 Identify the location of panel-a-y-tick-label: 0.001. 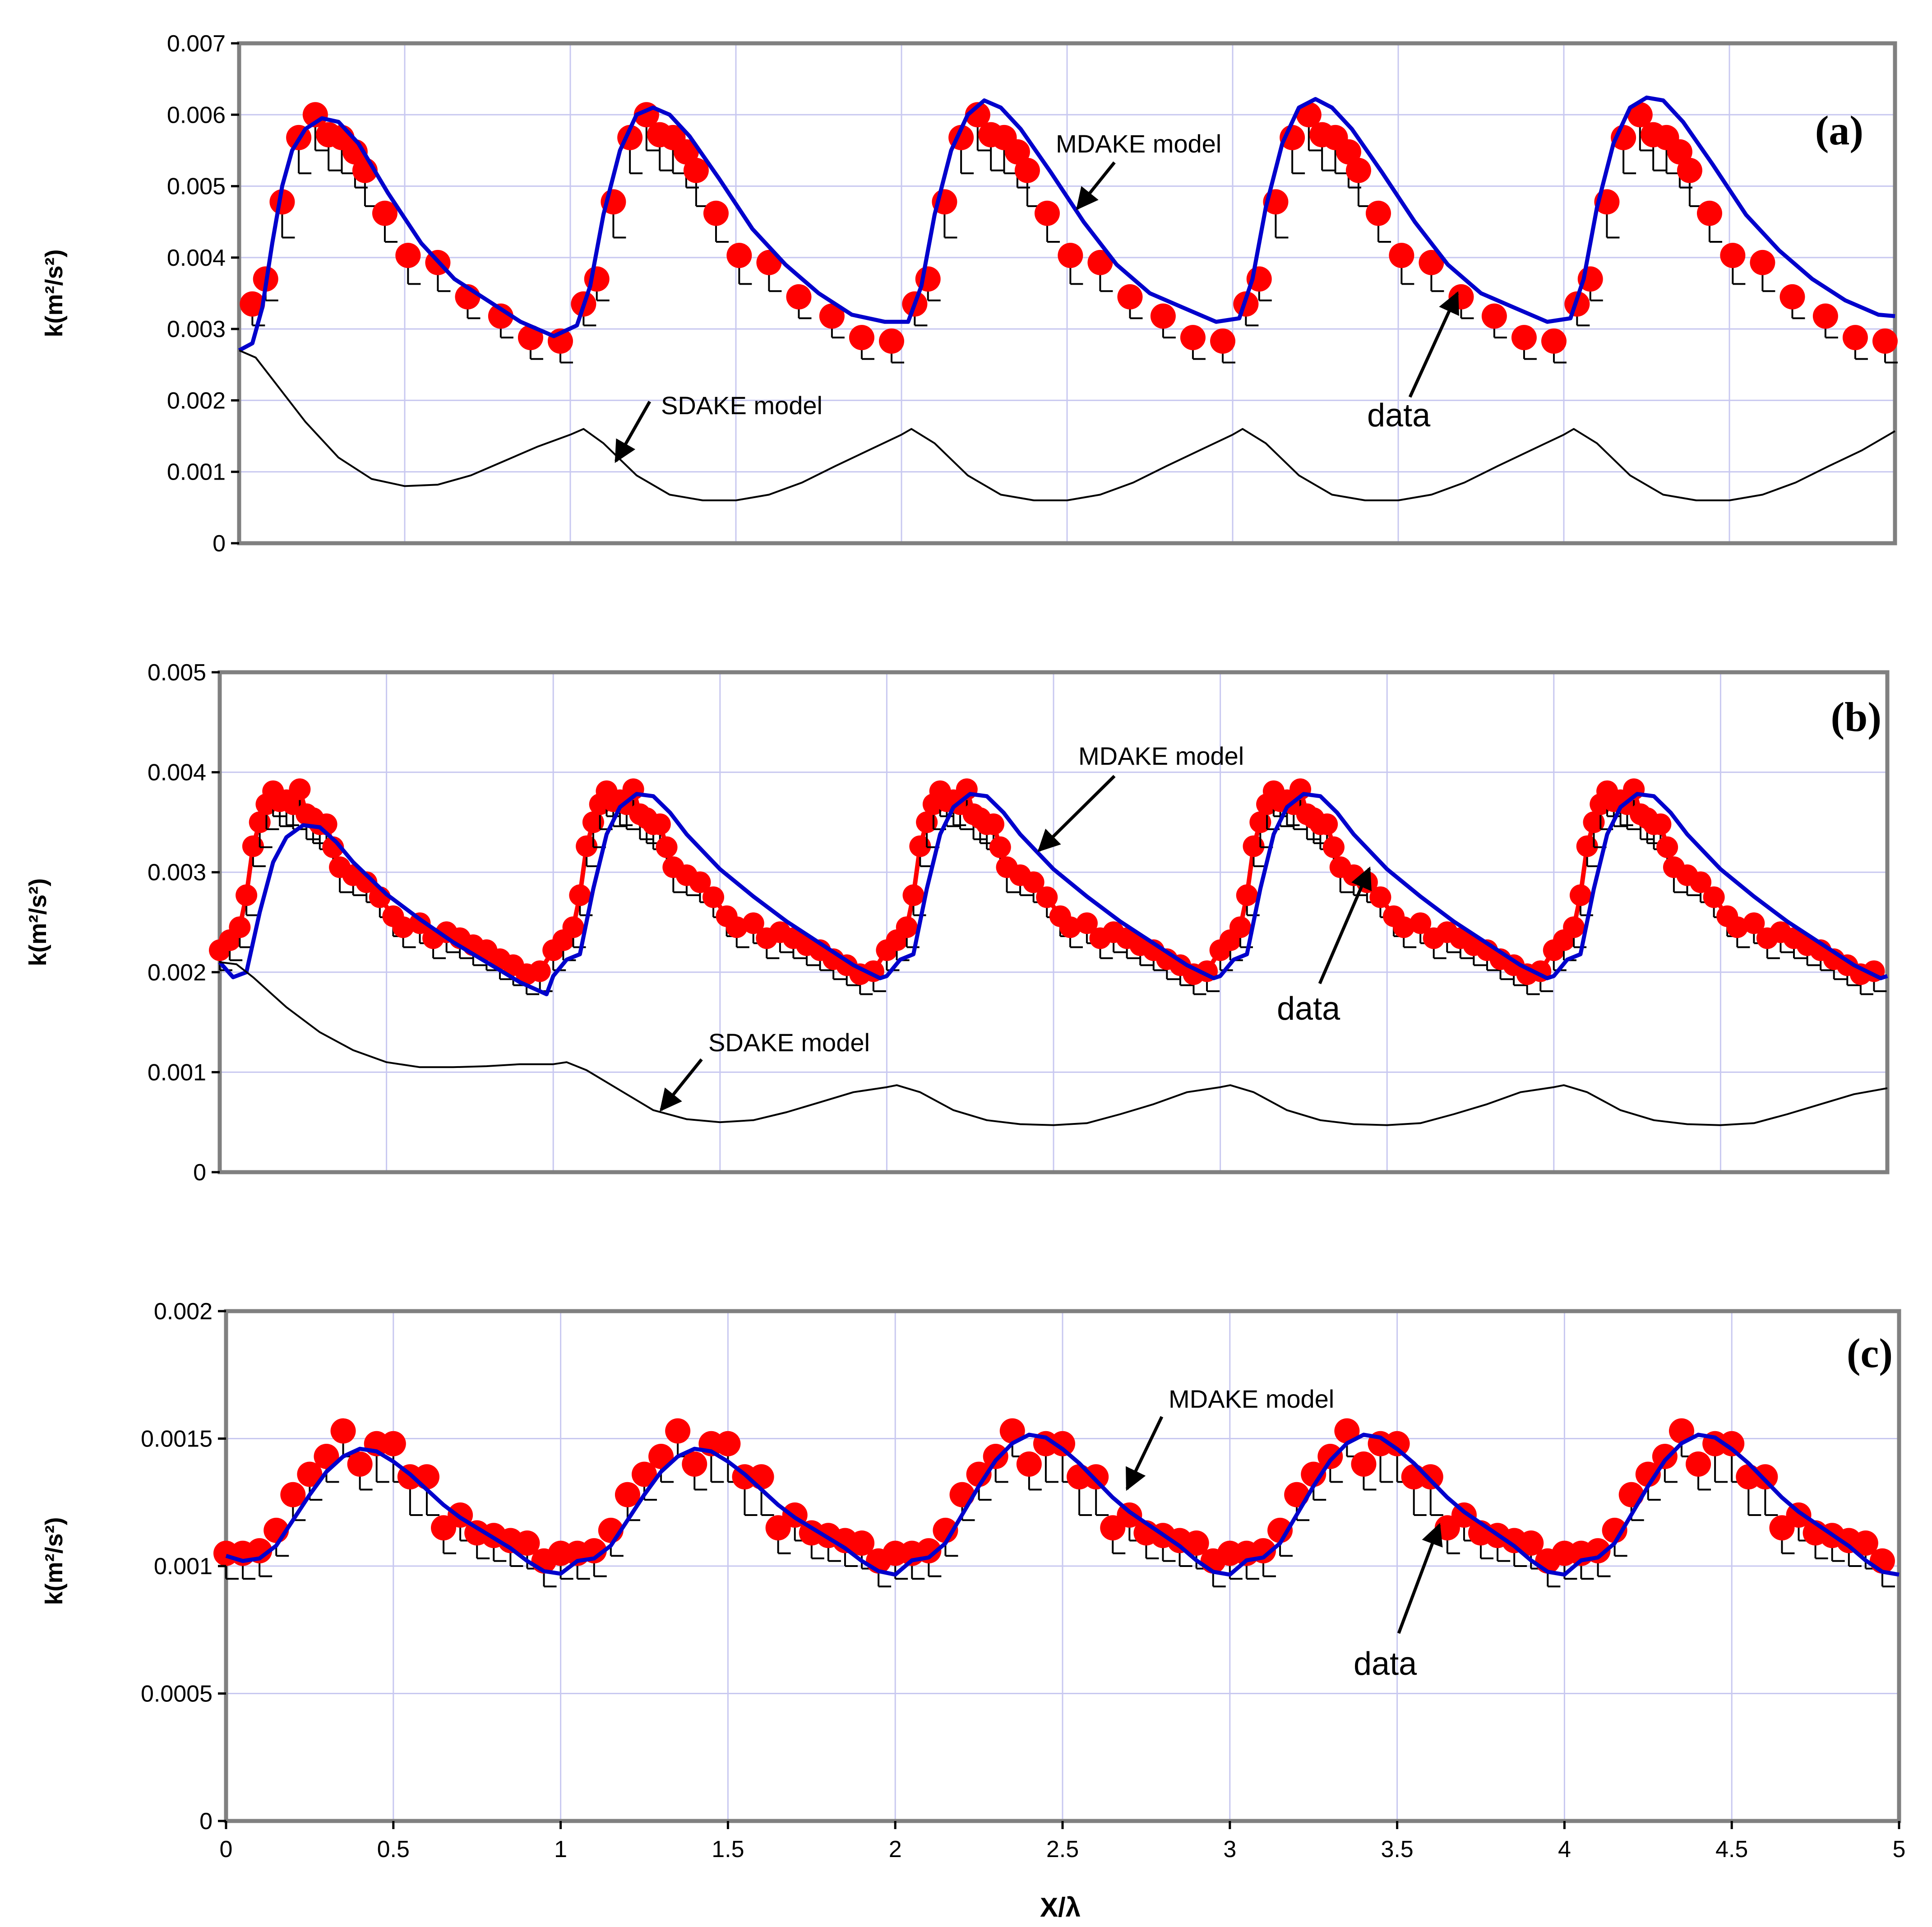
(196, 472).